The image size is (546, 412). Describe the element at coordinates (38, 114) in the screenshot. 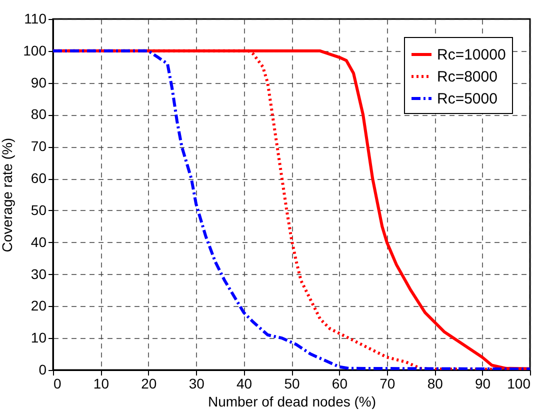

I see `y-tick-label: 80` at that location.